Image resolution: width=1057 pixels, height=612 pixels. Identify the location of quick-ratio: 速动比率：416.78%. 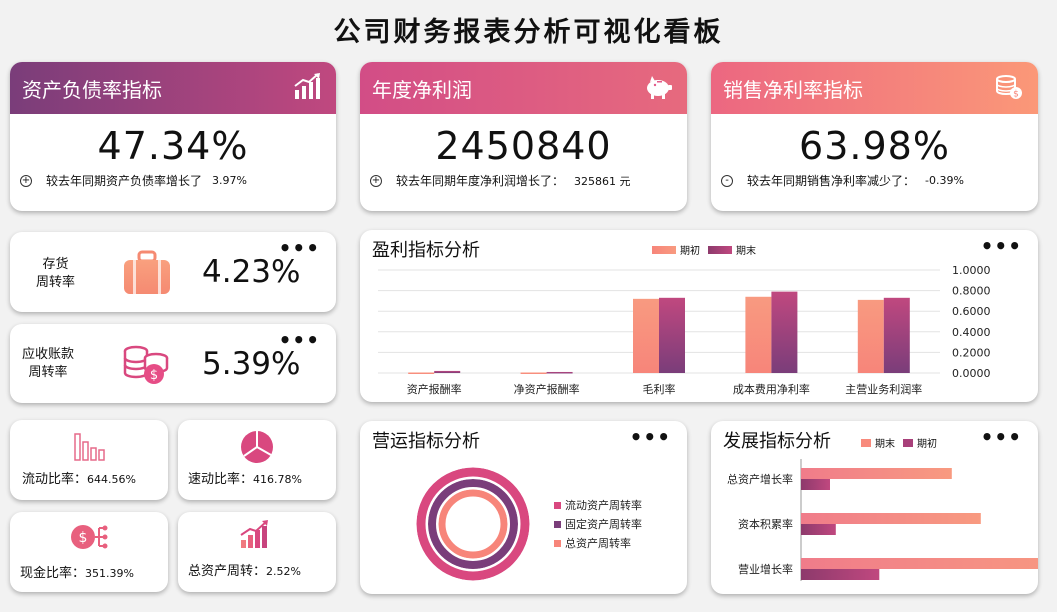
(245, 479).